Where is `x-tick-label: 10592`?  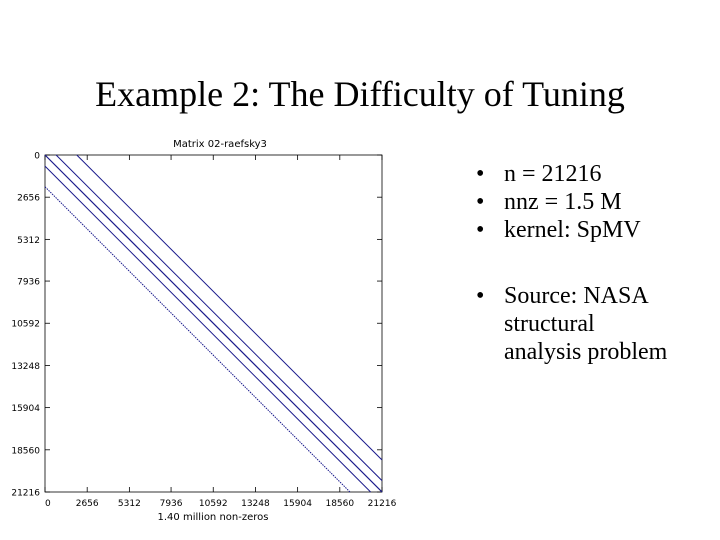 x-tick-label: 10592 is located at coordinates (213, 504).